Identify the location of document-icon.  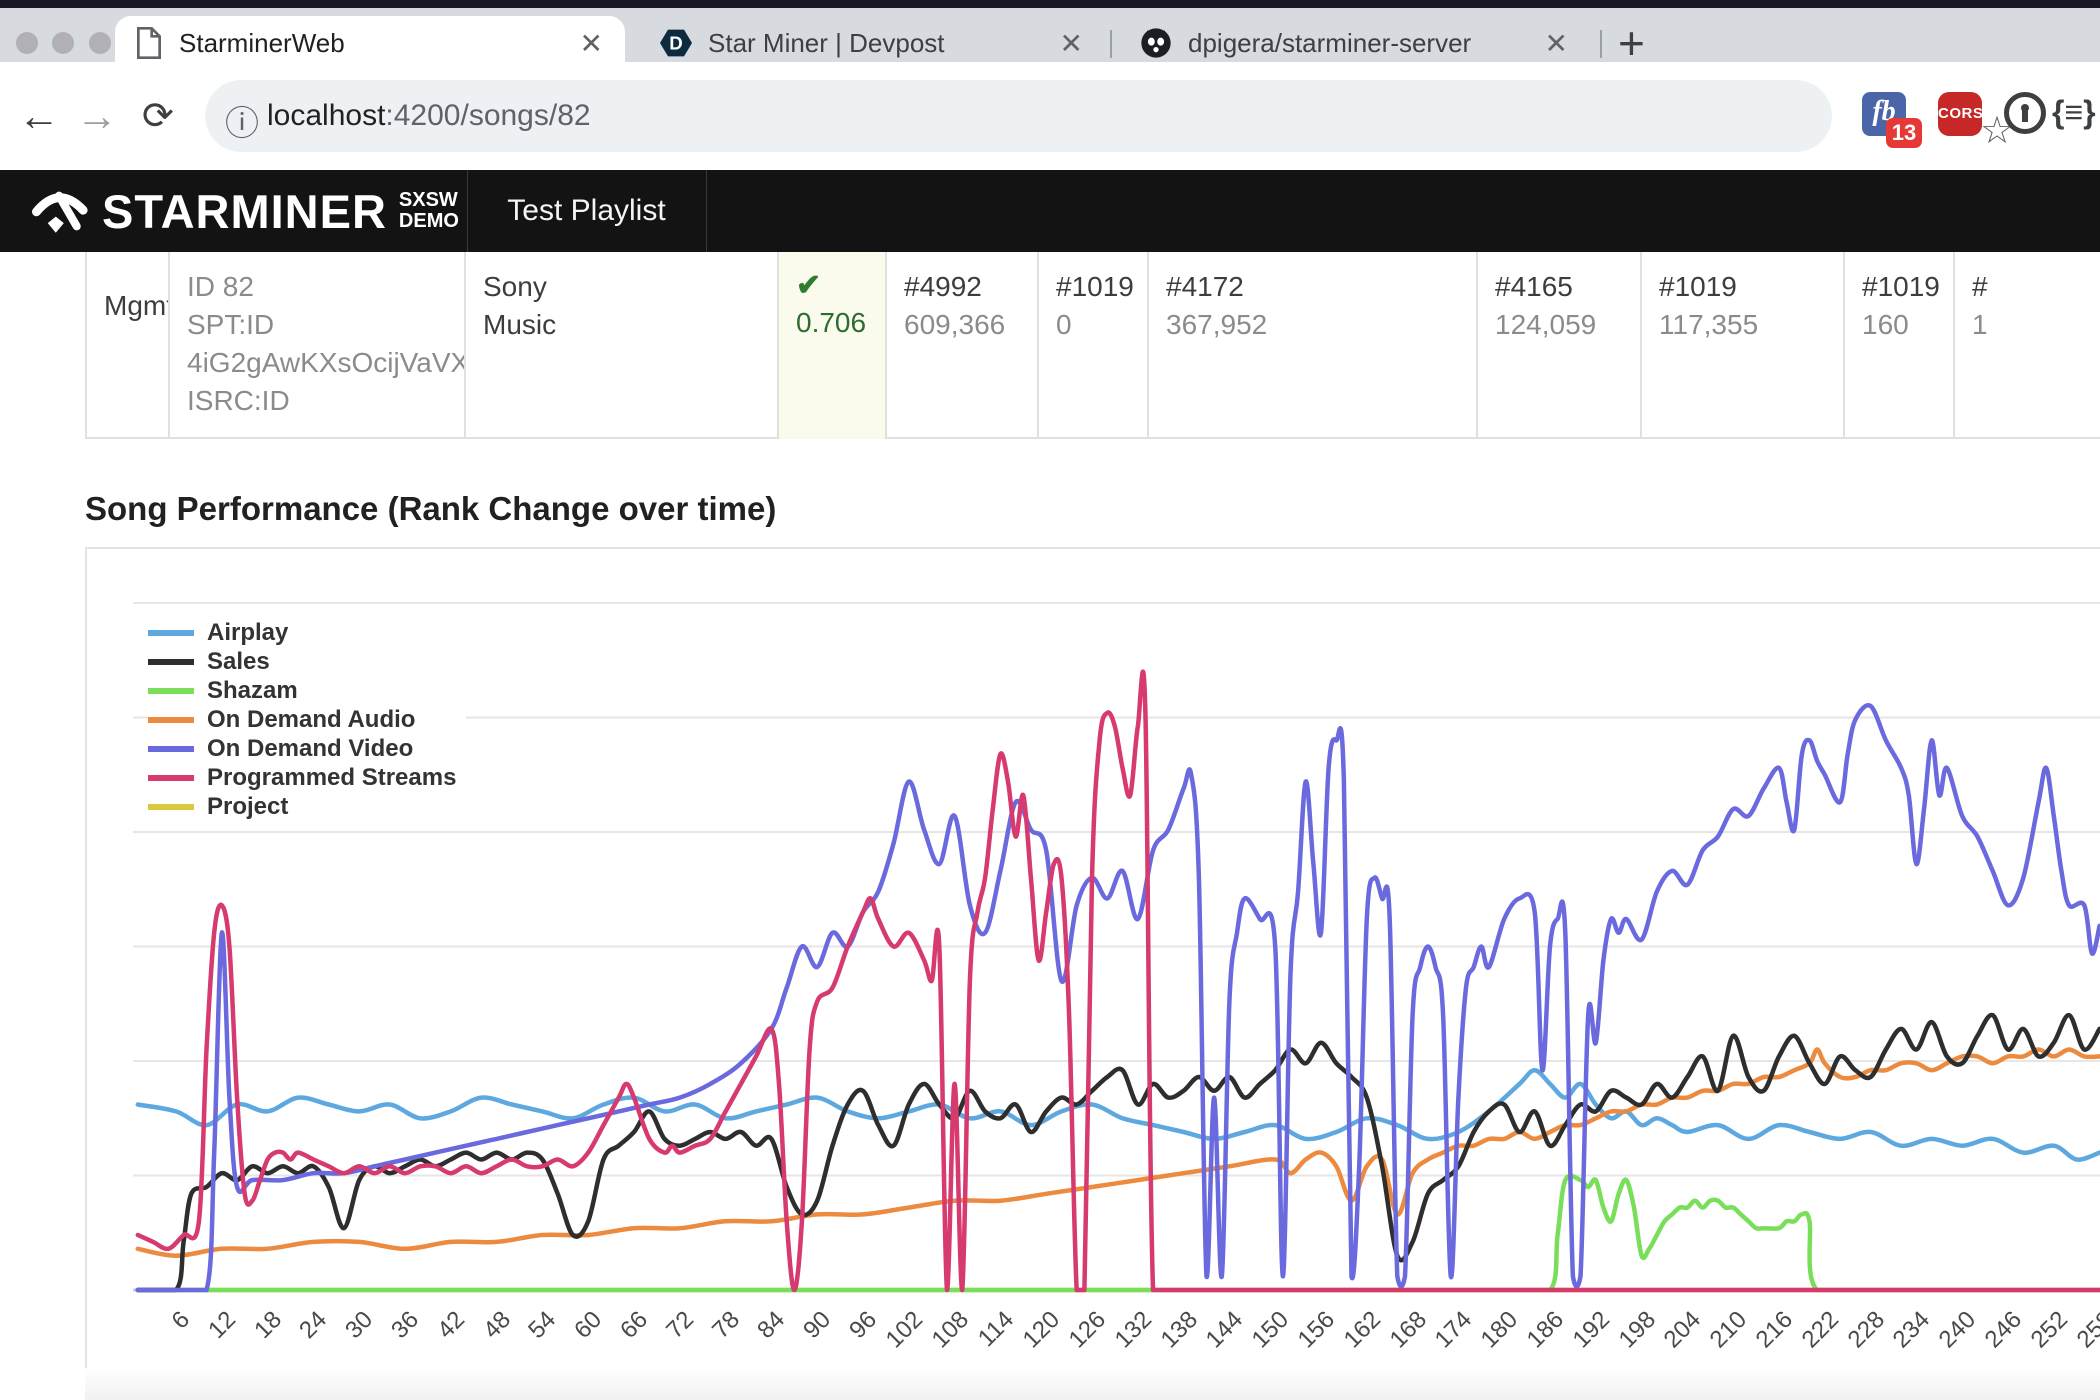
(149, 43).